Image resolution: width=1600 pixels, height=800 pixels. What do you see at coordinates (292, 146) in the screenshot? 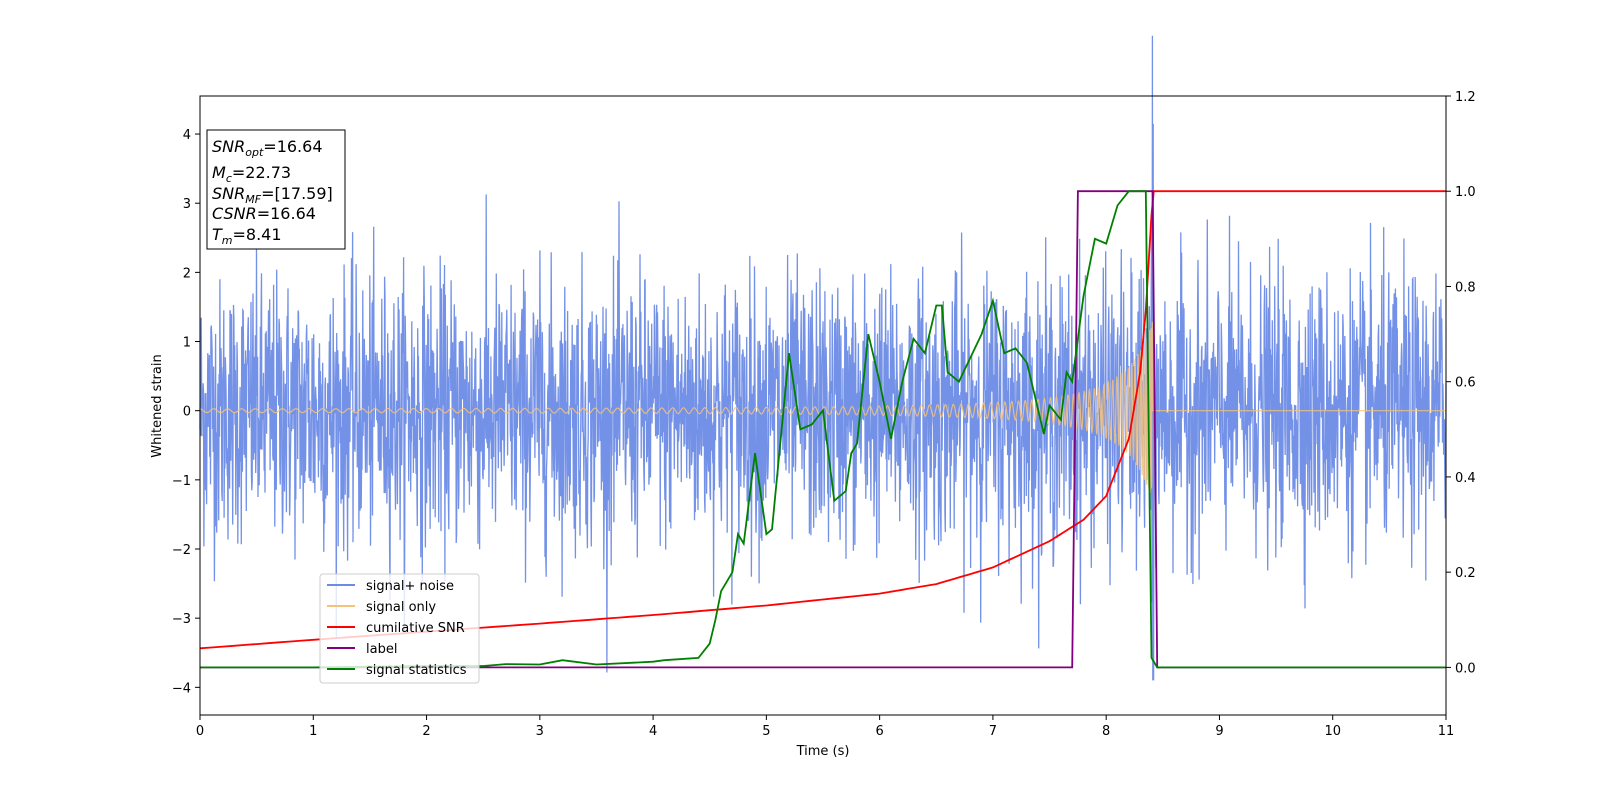
I see `annotation-snr-opt-value: =16.64` at bounding box center [292, 146].